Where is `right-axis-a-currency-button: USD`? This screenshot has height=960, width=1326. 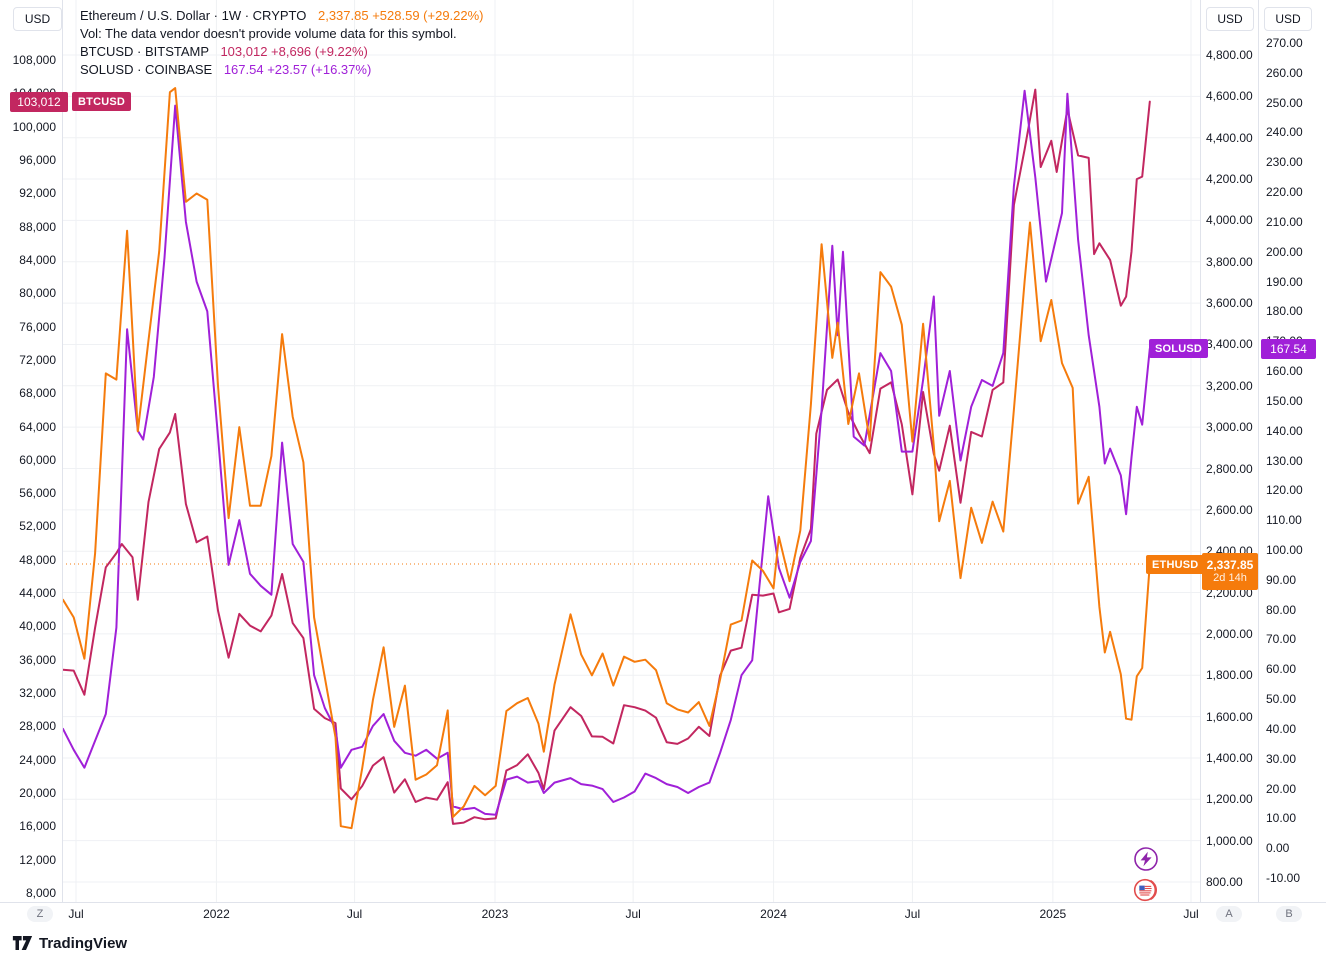
right-axis-a-currency-button: USD is located at coordinates (1230, 19).